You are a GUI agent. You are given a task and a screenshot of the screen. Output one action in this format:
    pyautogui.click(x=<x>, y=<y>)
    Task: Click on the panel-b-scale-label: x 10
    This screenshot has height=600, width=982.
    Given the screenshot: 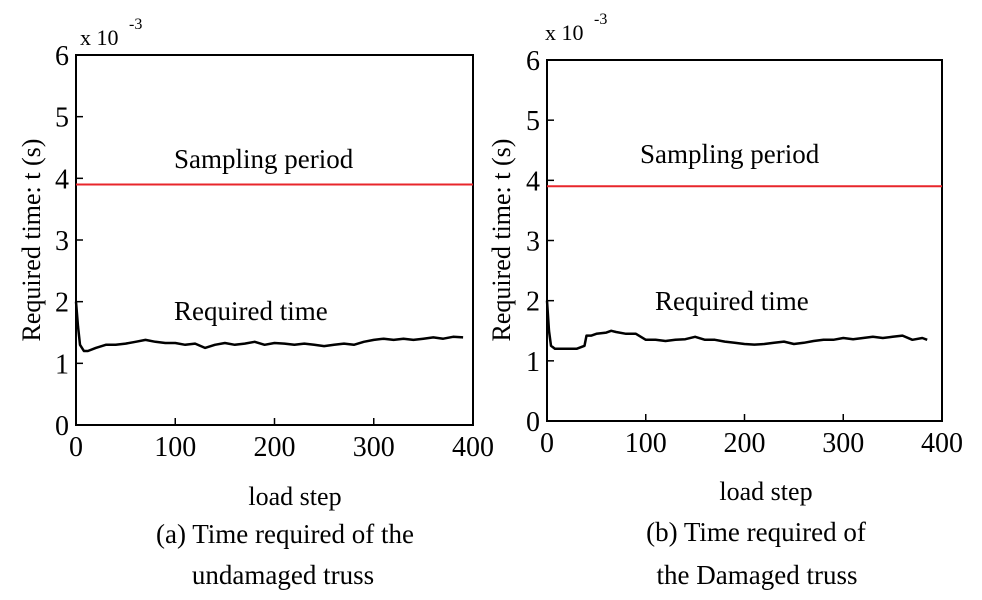 What is the action you would take?
    pyautogui.click(x=564, y=32)
    